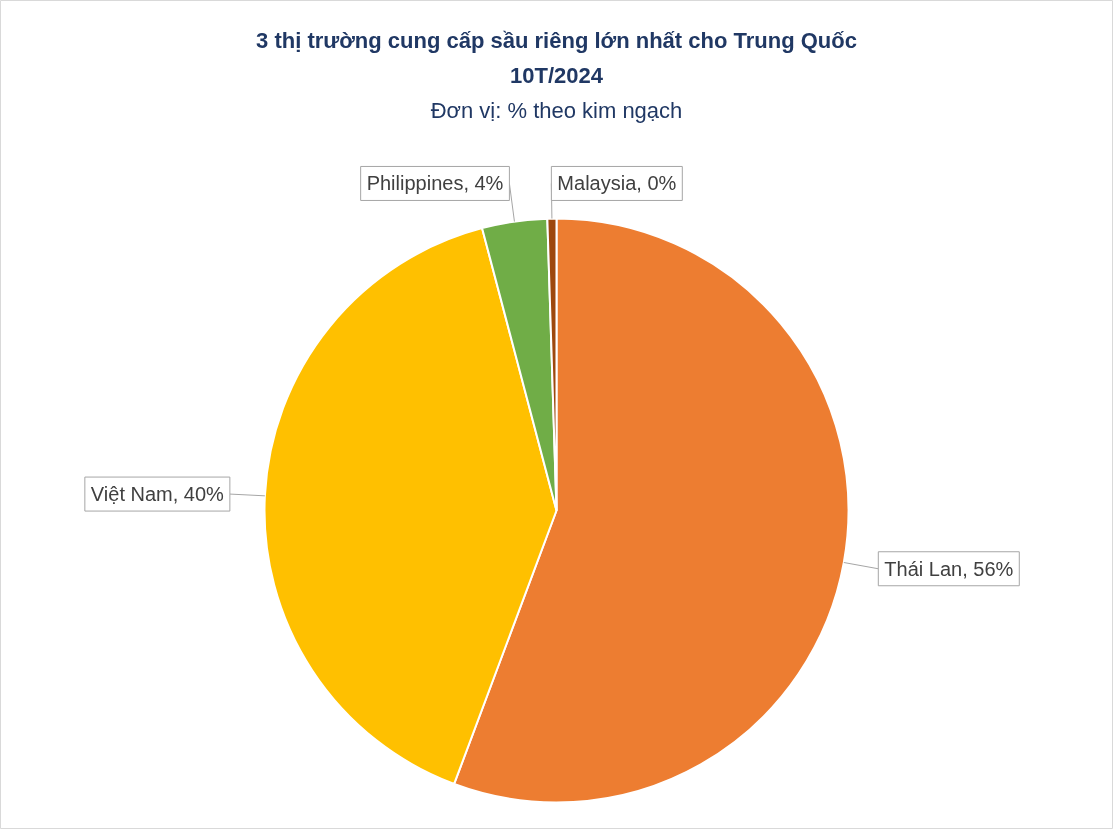 This screenshot has height=829, width=1113. I want to click on slice-label: Philippines, 4%, so click(435, 183).